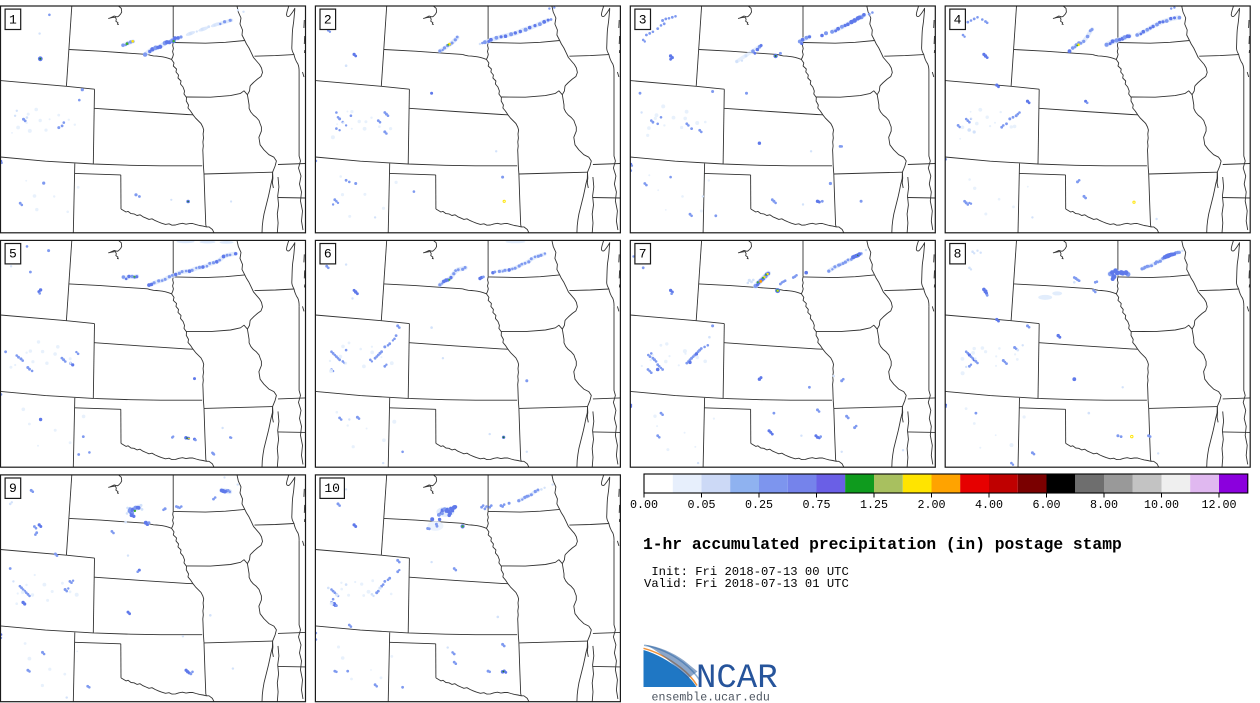 The height and width of the screenshot is (703, 1260). Describe the element at coordinates (643, 254) in the screenshot. I see `svg-text: 7` at that location.